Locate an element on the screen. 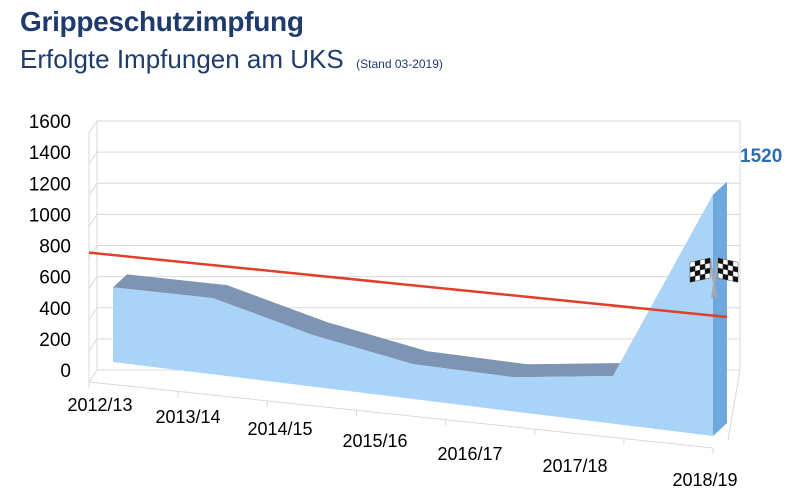  y-tick-label: 1000 is located at coordinates (50, 215).